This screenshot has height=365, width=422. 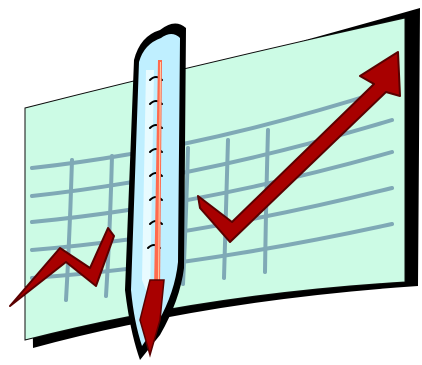 What do you see at coordinates (152, 318) in the screenshot?
I see `thermometer-bulb` at bounding box center [152, 318].